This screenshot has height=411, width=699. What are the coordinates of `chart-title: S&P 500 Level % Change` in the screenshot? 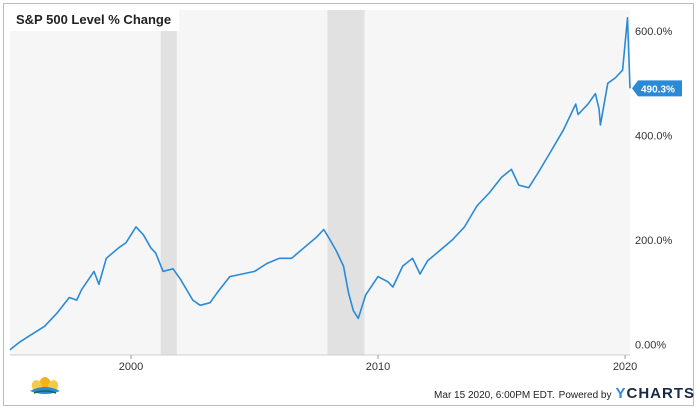 It's located at (95, 20).